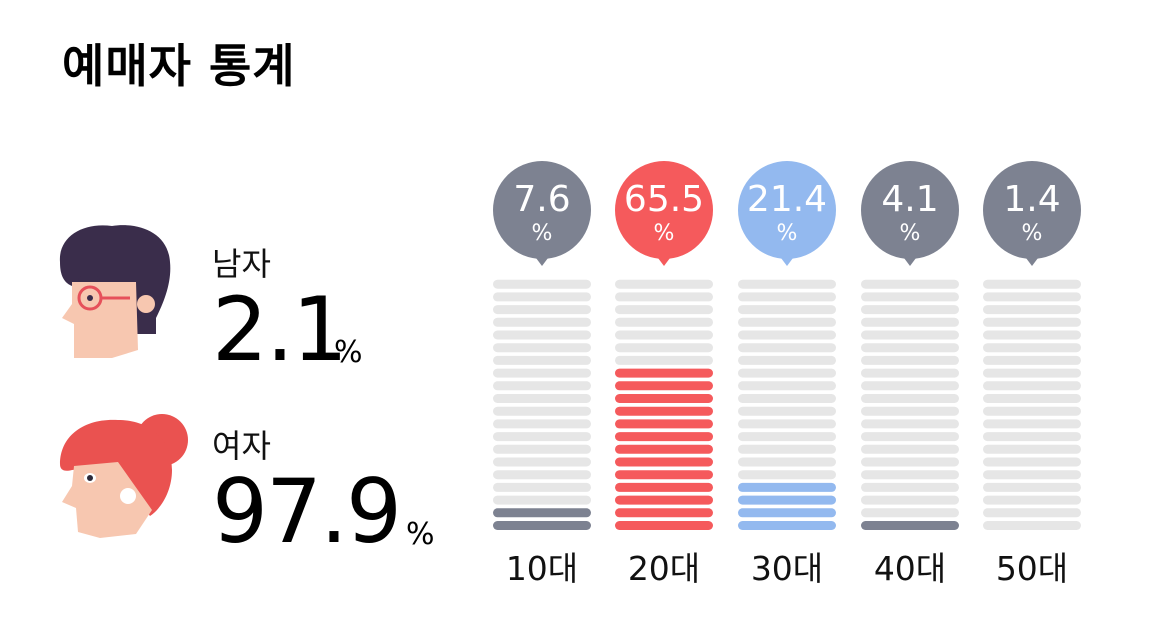  I want to click on value-label: 1.4, so click(1031, 199).